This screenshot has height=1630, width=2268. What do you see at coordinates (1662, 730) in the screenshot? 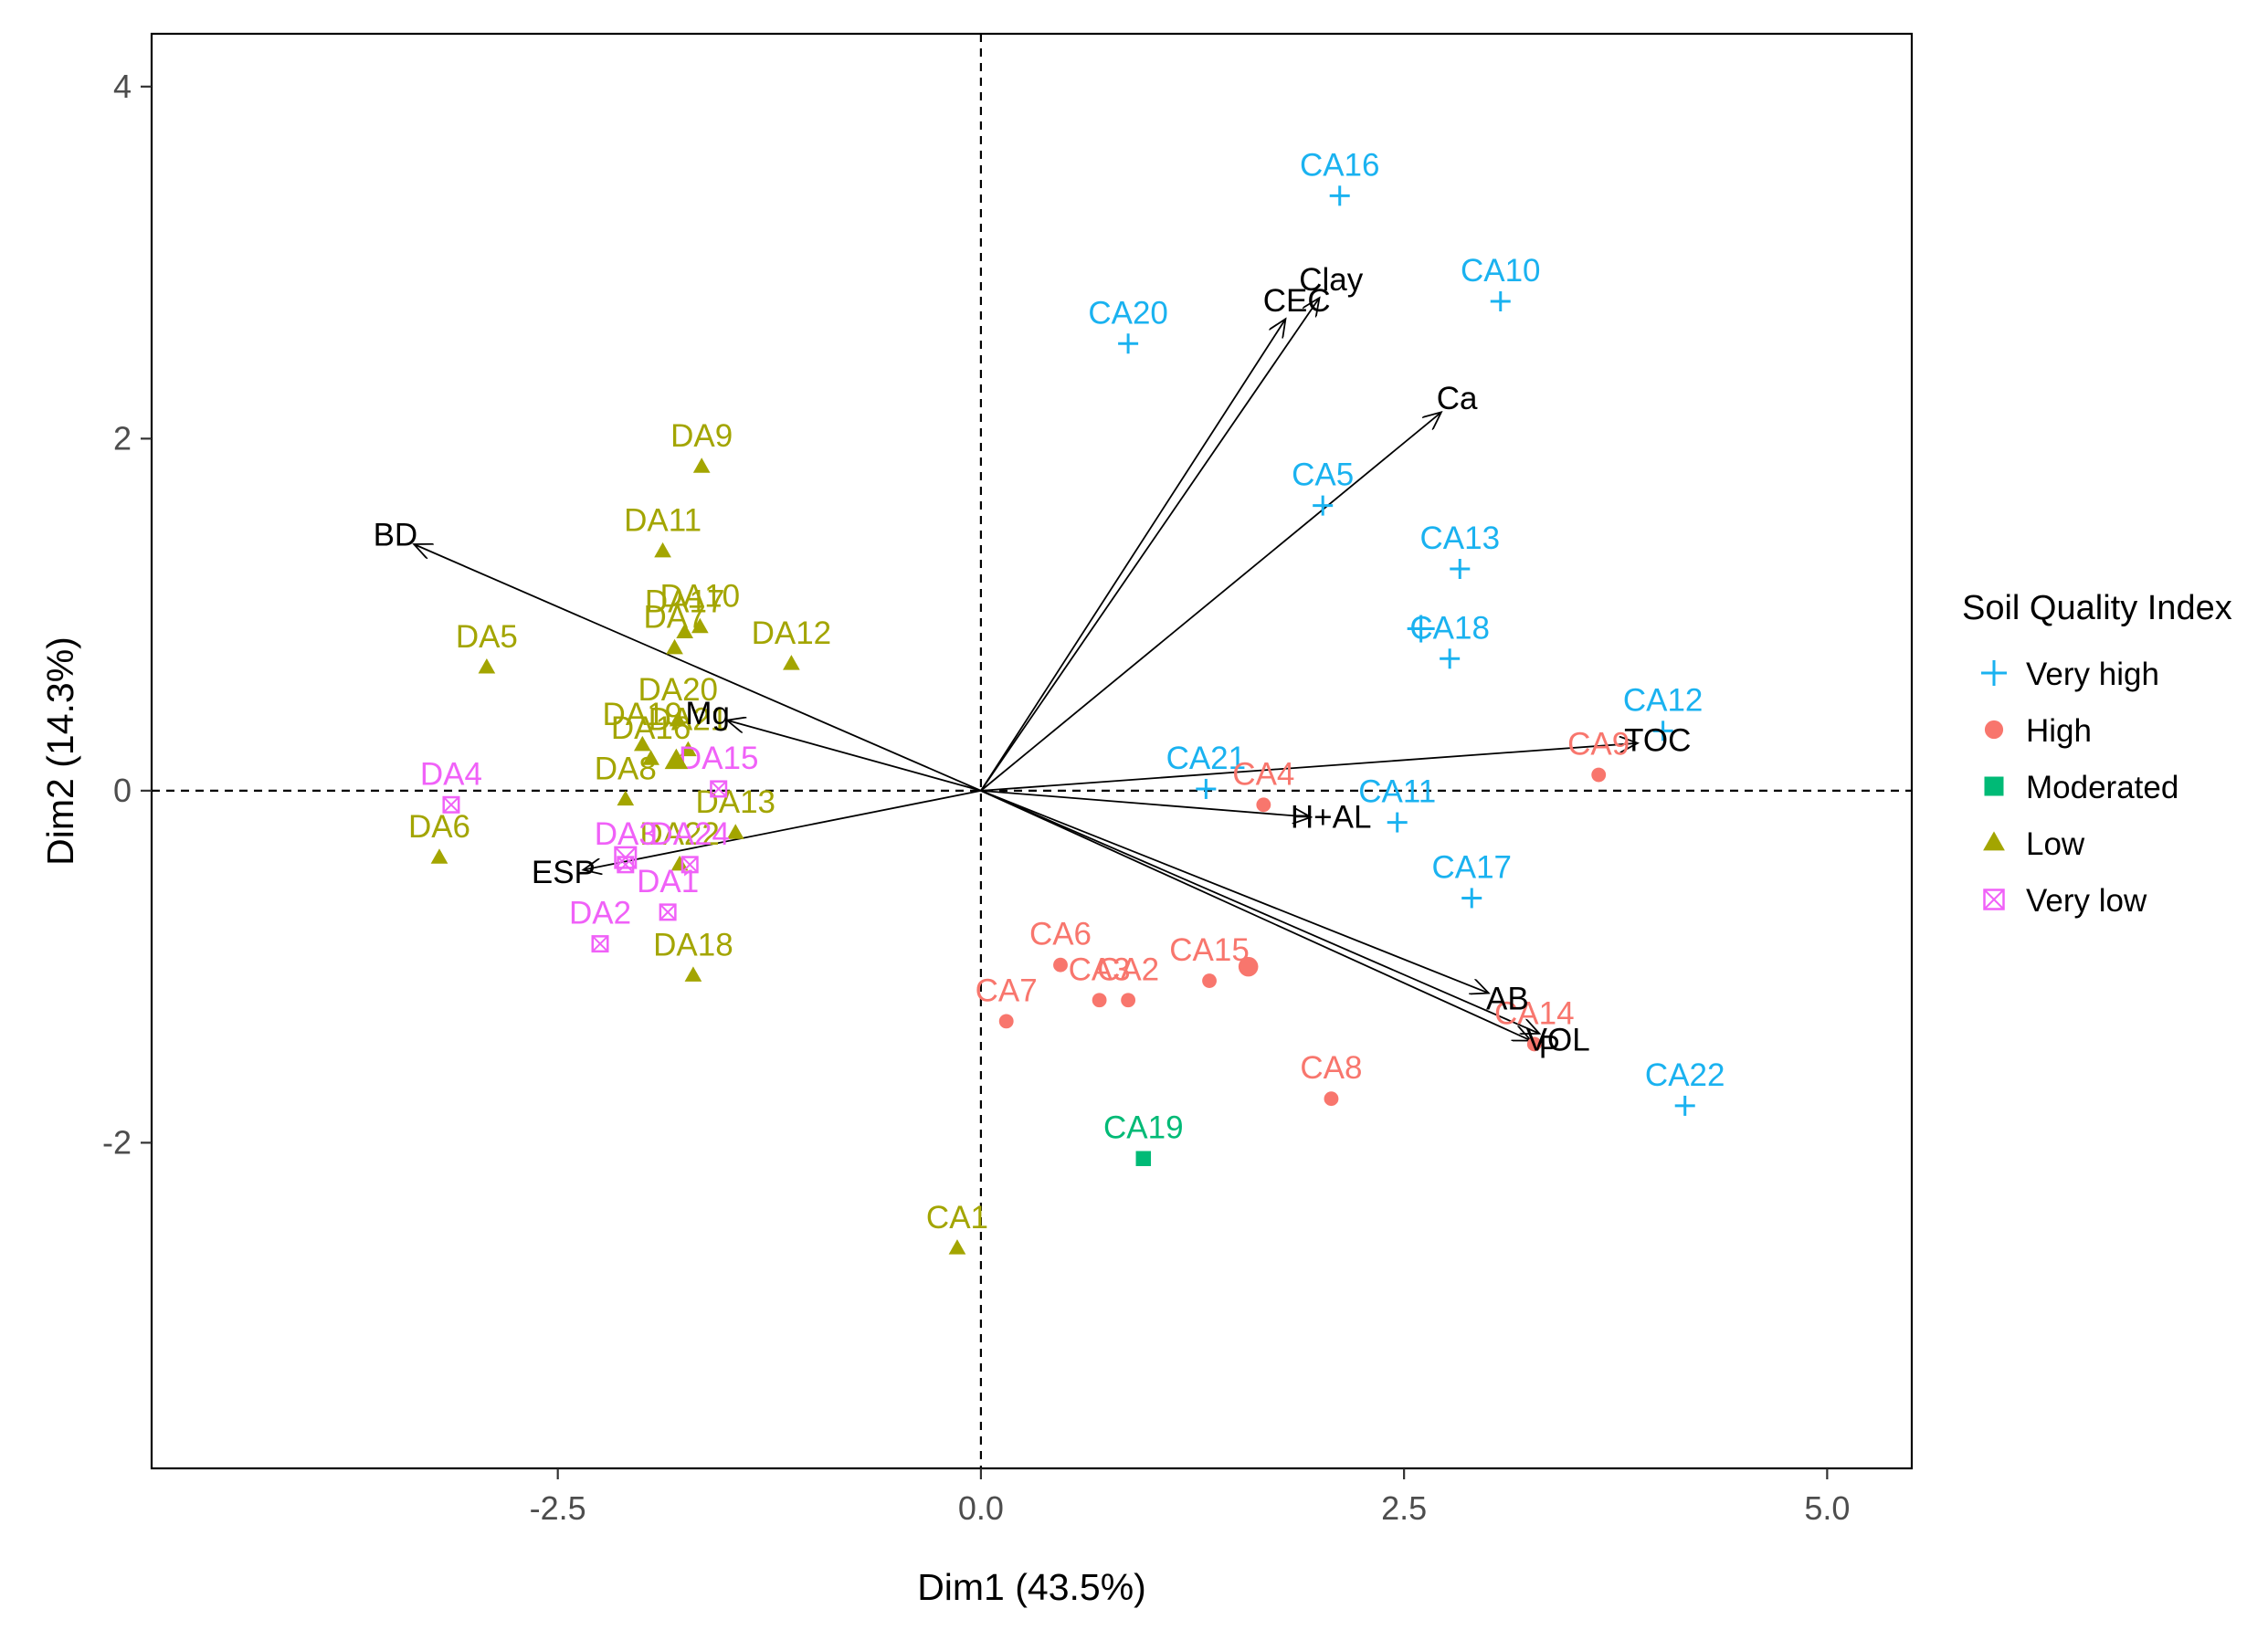
I see `point-marker-ca12` at bounding box center [1662, 730].